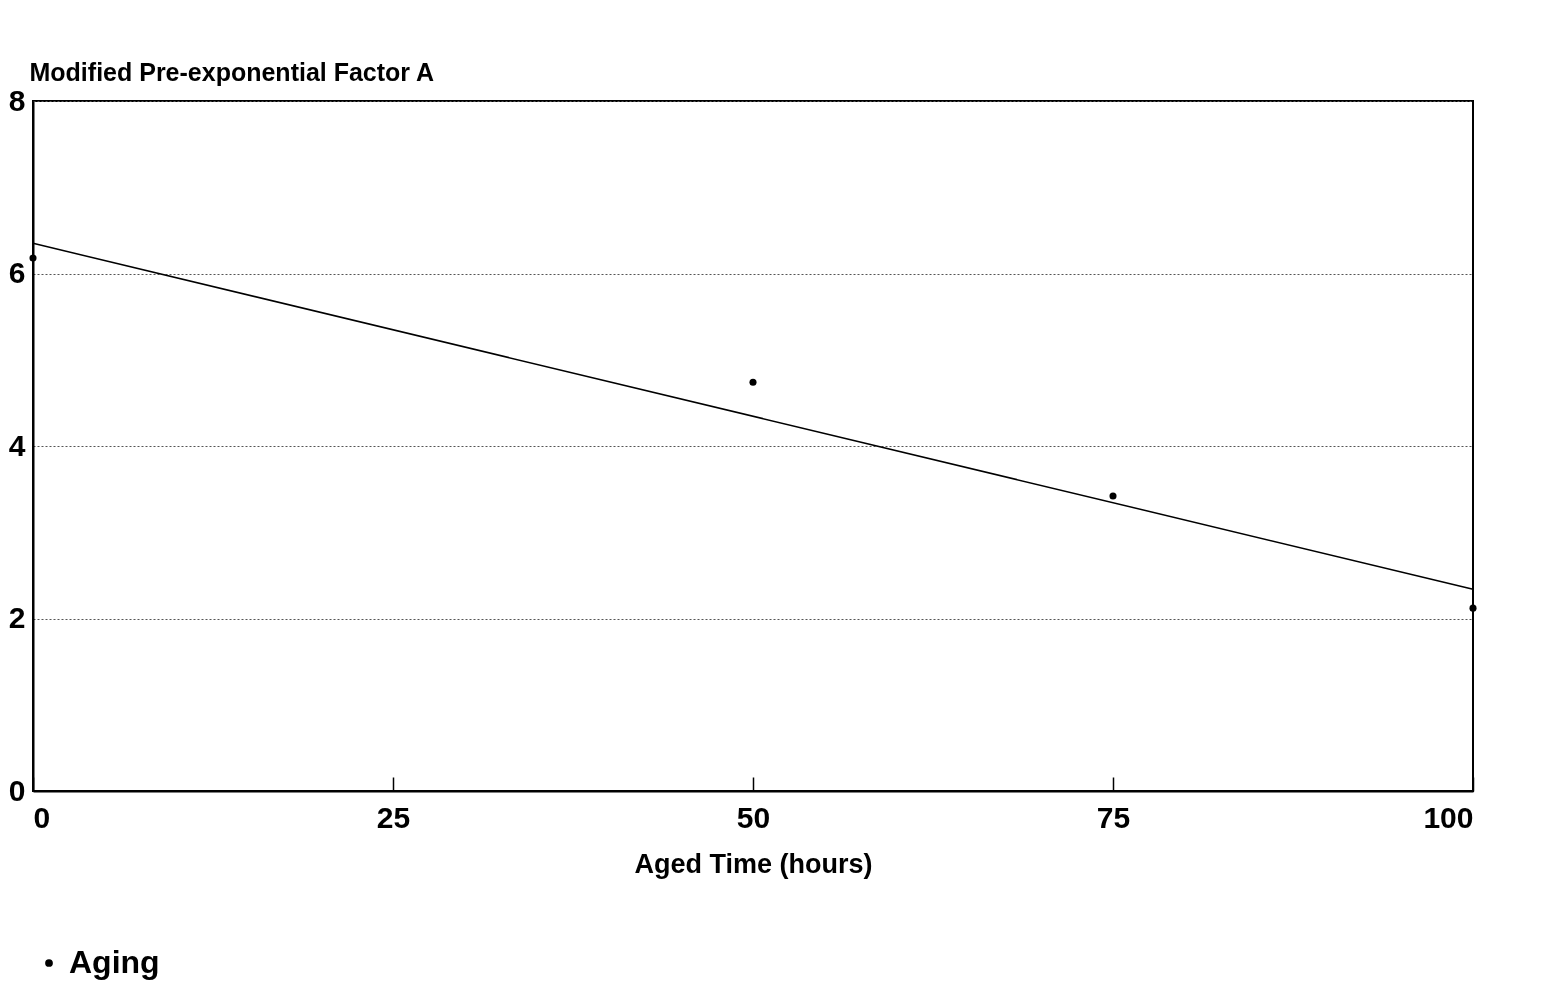  What do you see at coordinates (17, 272) in the screenshot?
I see `y-tick-label: 6` at bounding box center [17, 272].